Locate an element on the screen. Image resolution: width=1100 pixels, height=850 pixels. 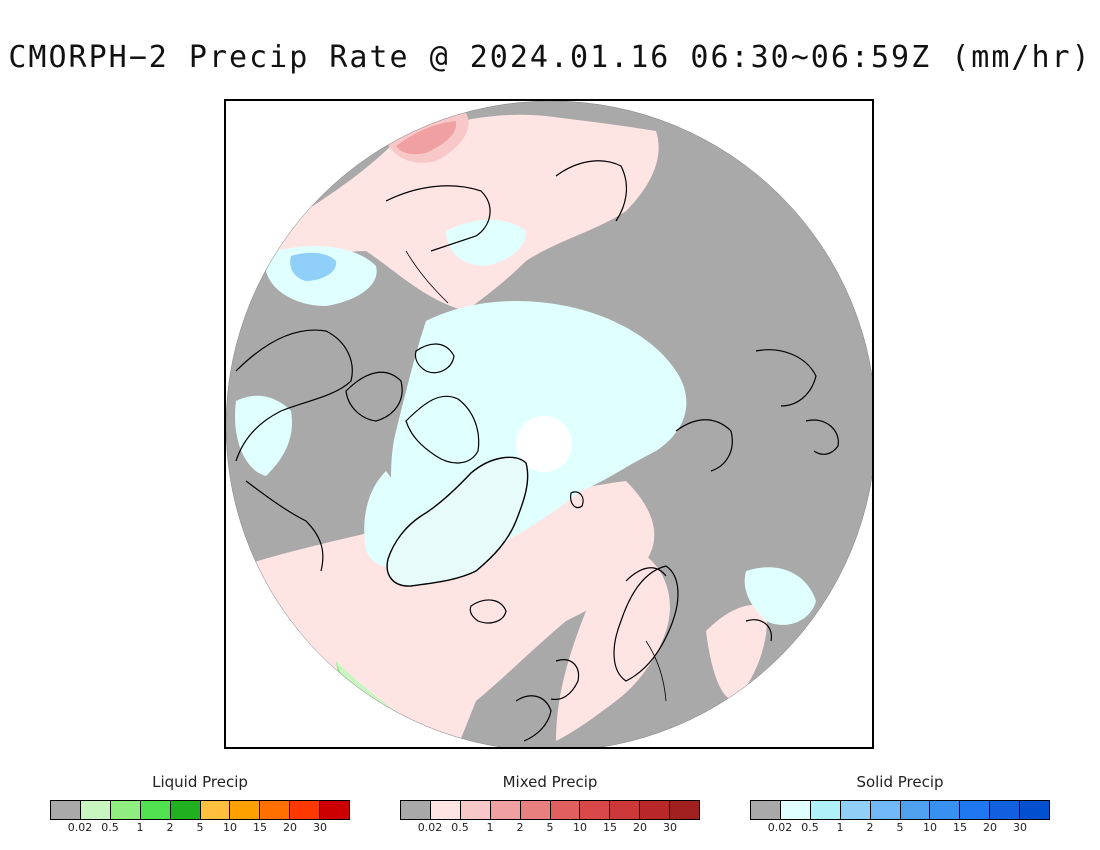
legend-solid-precip: Solid Precip 0.02 0.5 1 2 5 10 15 20 30 is located at coordinates (900, 803).